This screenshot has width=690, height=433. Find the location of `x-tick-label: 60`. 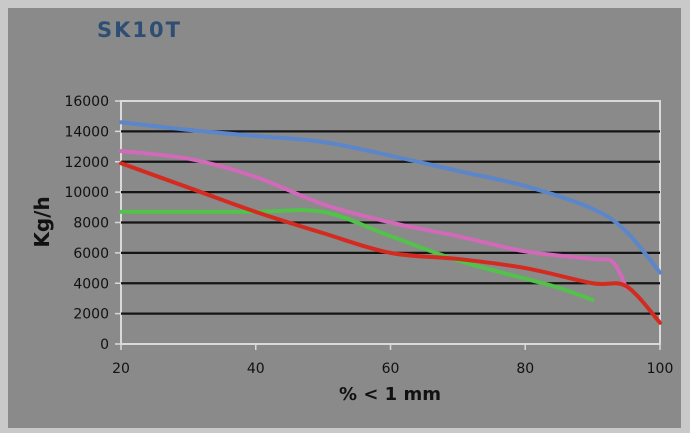

x-tick-label: 60 is located at coordinates (391, 369).